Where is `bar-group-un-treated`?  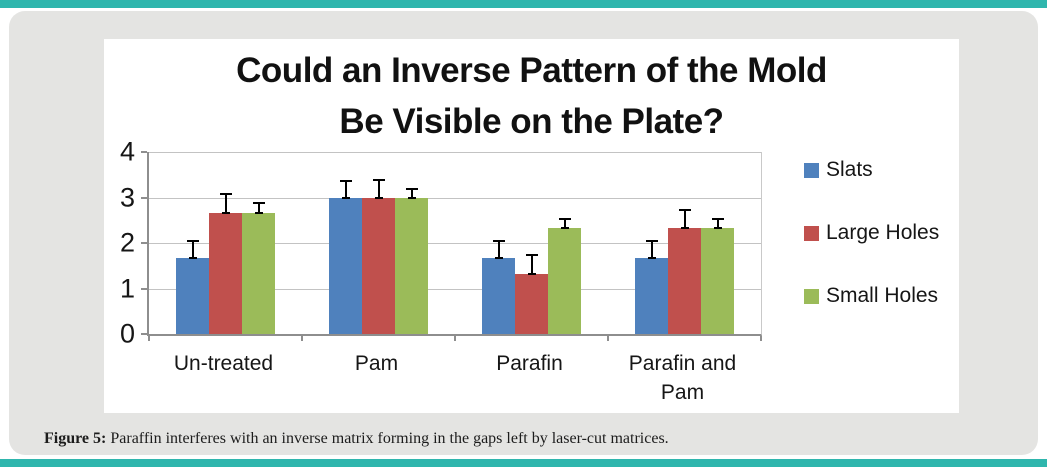
bar-group-un-treated is located at coordinates (225, 243).